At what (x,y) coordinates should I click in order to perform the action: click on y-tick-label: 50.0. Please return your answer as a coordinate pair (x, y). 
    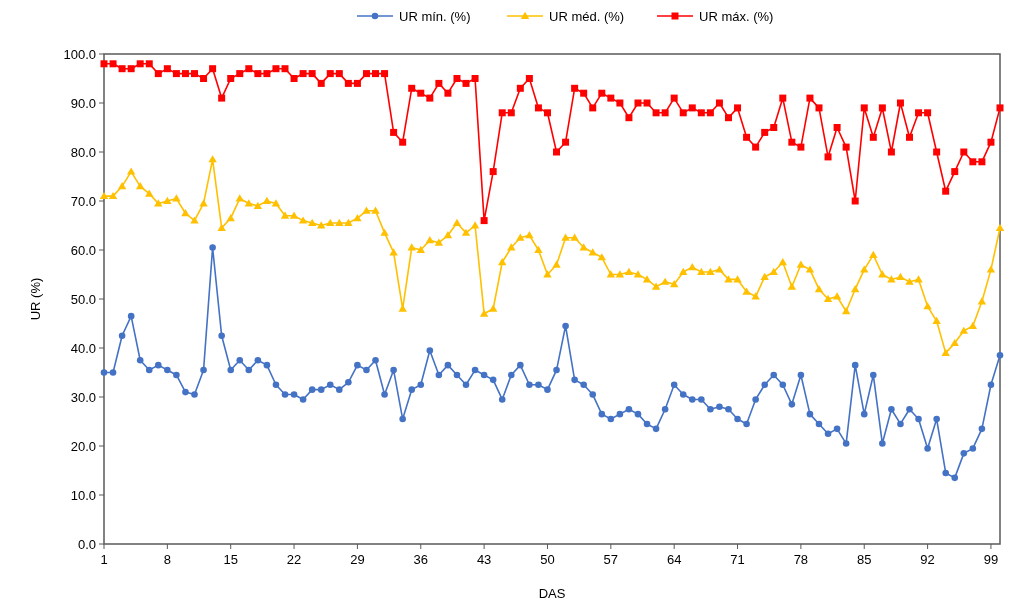
    Looking at the image, I should click on (83, 299).